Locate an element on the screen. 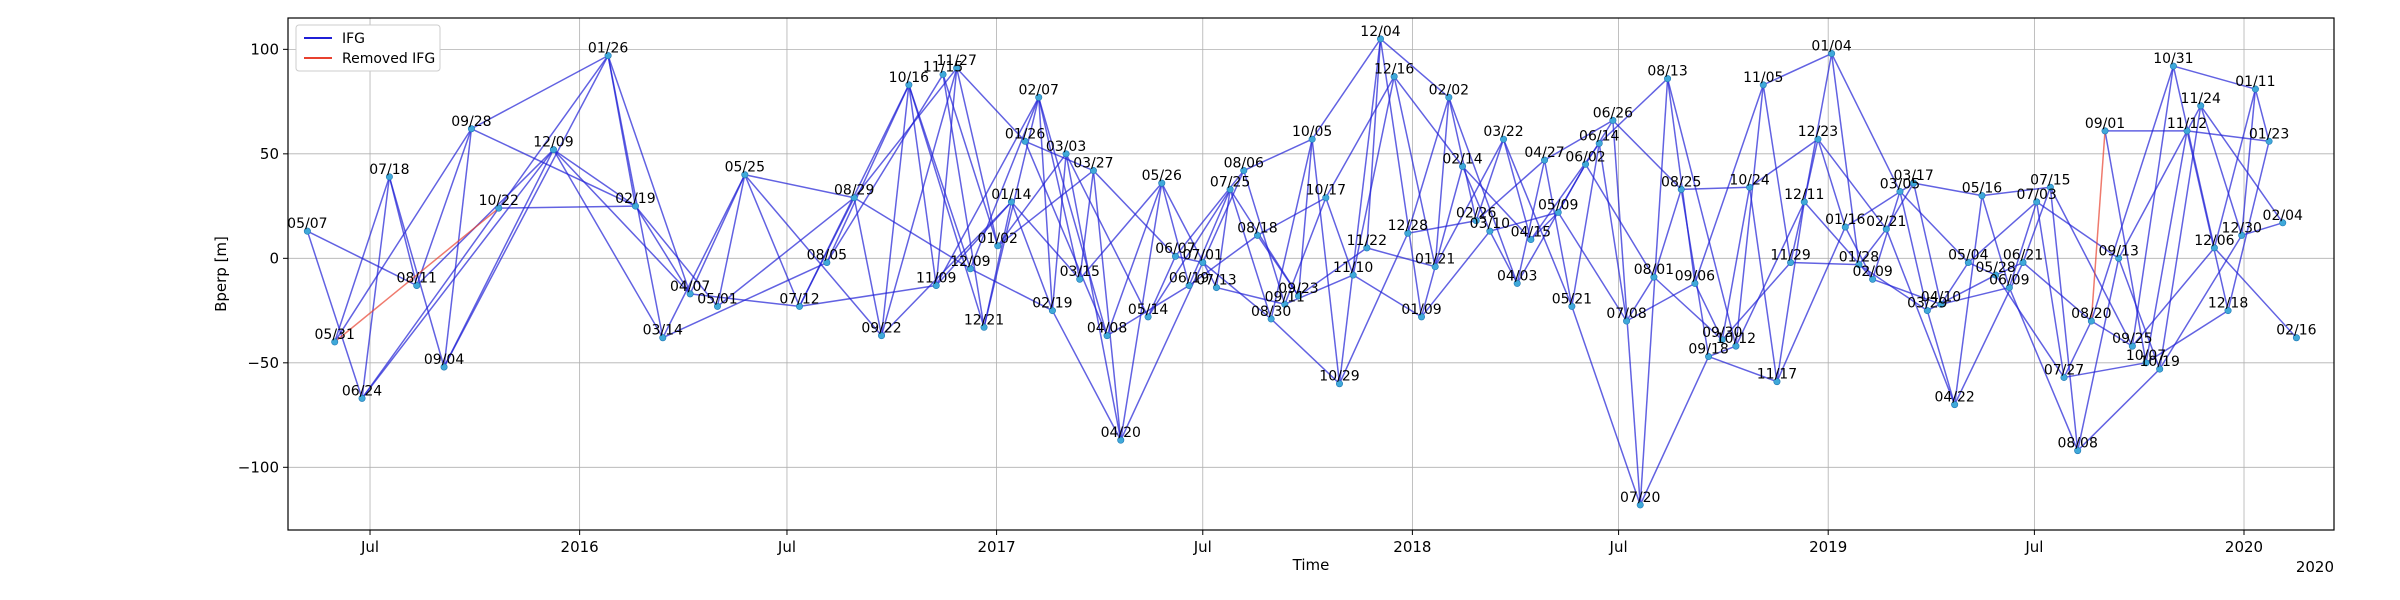 The image size is (2400, 600). x-tick-label: Jul is located at coordinates (2033, 547).